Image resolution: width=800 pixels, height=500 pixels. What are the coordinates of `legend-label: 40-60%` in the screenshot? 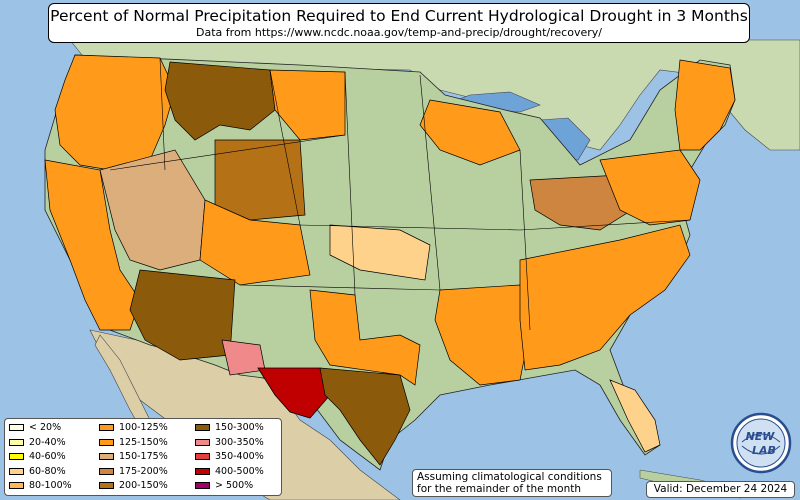 It's located at (47, 456).